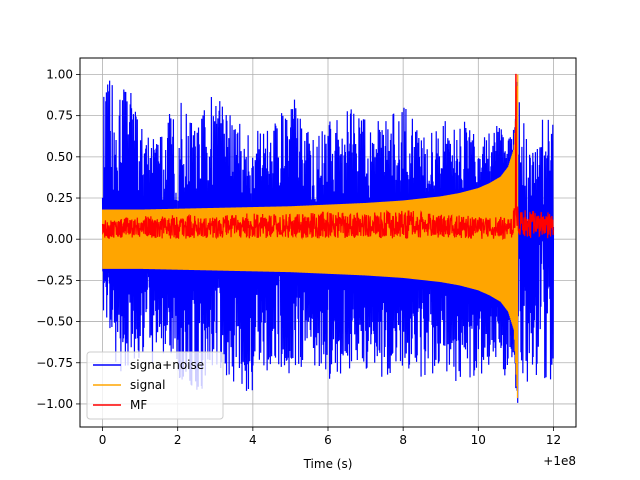 The image size is (640, 480). What do you see at coordinates (103, 440) in the screenshot?
I see `x-tick-label: 0` at bounding box center [103, 440].